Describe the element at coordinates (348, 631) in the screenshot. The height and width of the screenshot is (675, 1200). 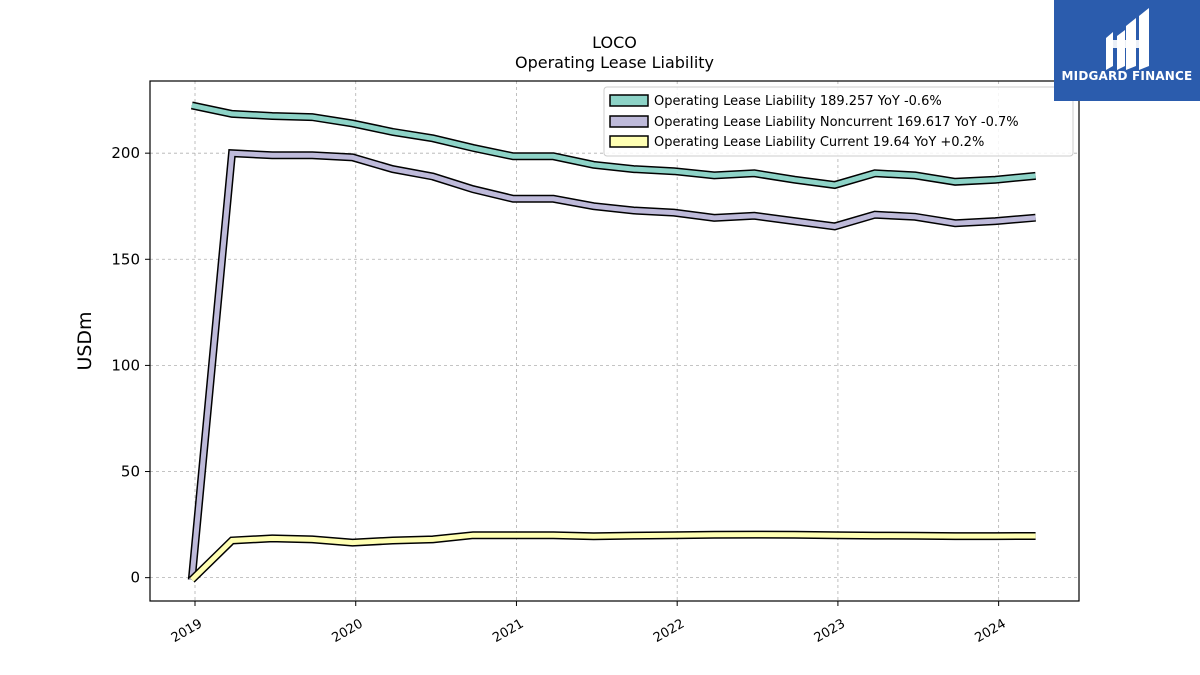
I see `x-tick-label: 2020` at that location.